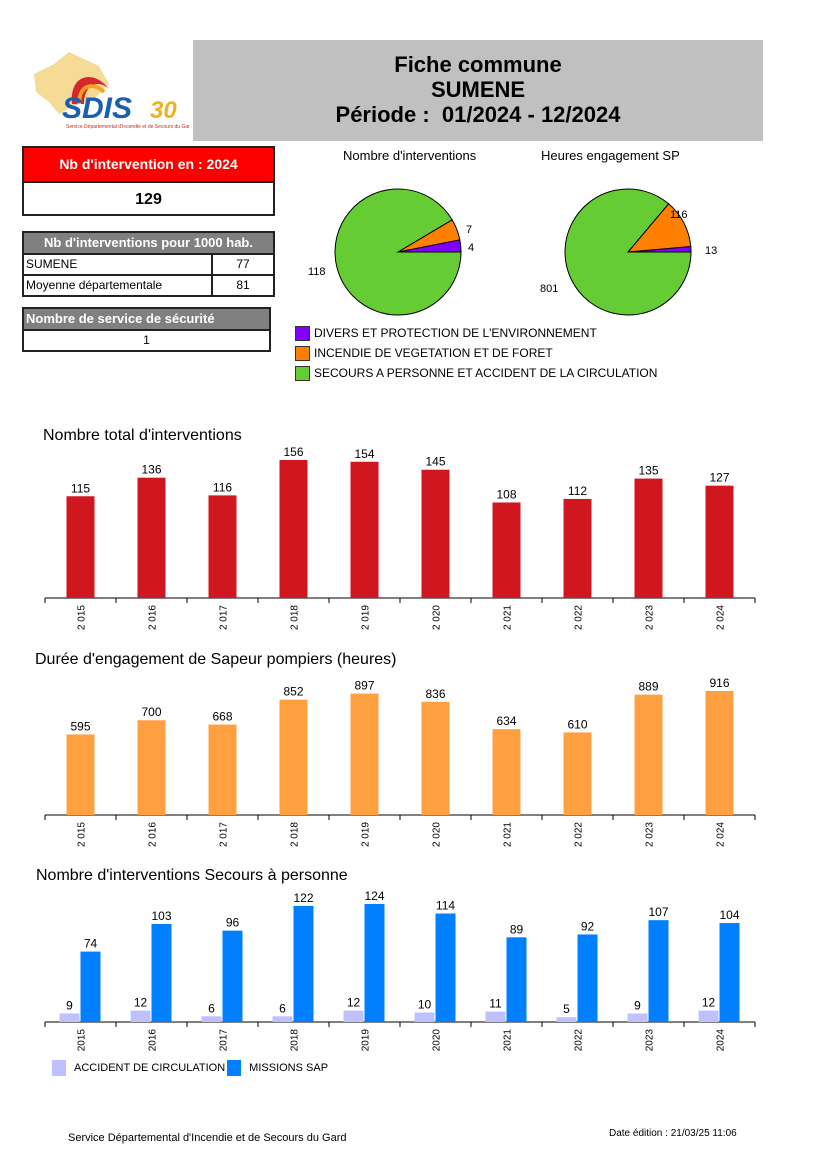 The width and height of the screenshot is (826, 1168). Describe the element at coordinates (506, 494) in the screenshot. I see `bar-value-label: 108` at that location.